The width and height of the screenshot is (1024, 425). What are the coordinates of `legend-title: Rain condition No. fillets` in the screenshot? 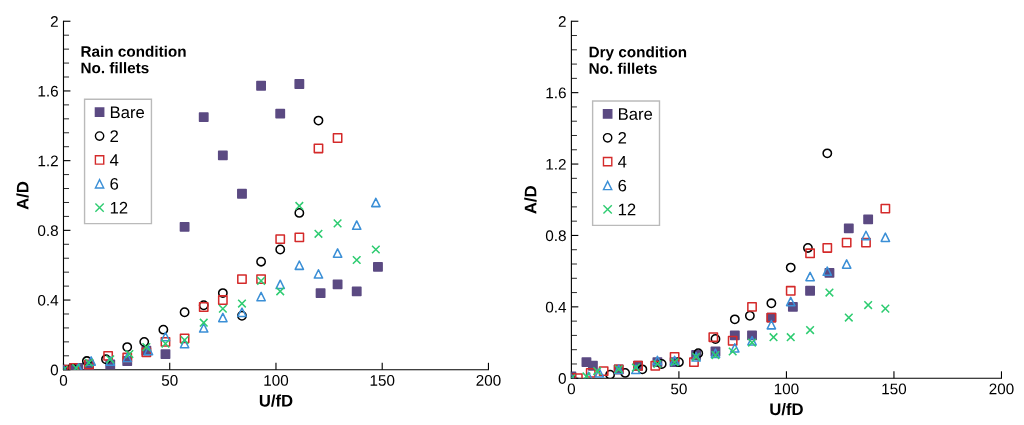 It's located at (133, 59).